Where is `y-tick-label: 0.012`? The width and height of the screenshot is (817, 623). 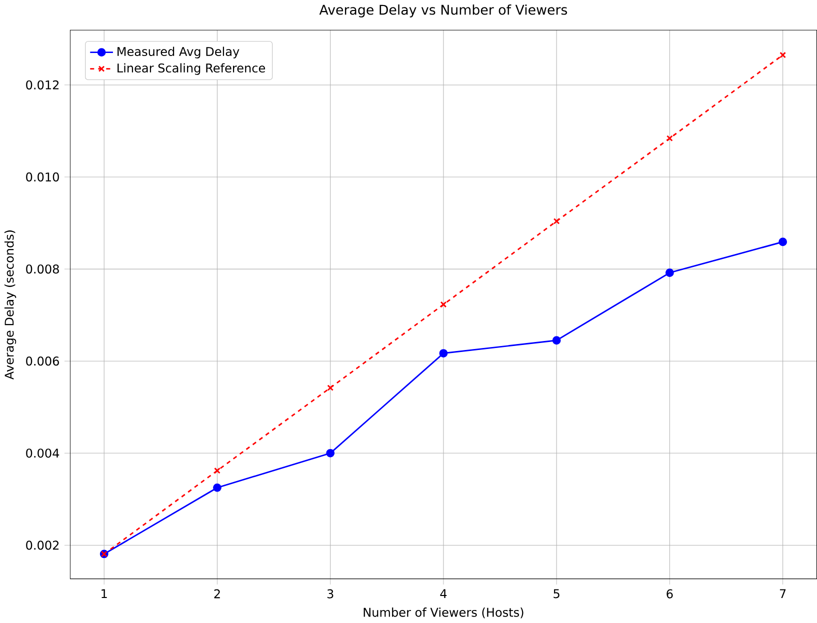 y-tick-label: 0.012 is located at coordinates (42, 85).